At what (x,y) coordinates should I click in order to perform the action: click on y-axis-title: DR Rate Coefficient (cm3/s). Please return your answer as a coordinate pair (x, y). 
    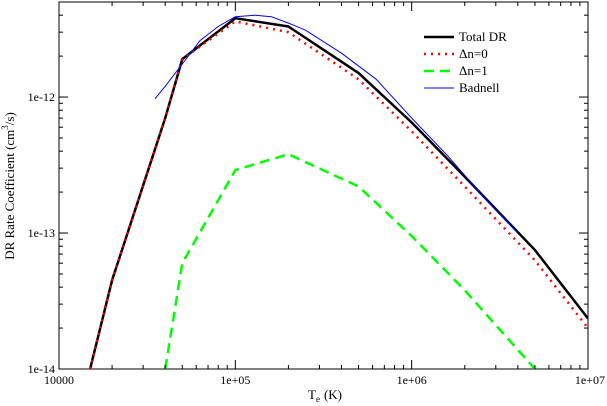
    Looking at the image, I should click on (8, 186).